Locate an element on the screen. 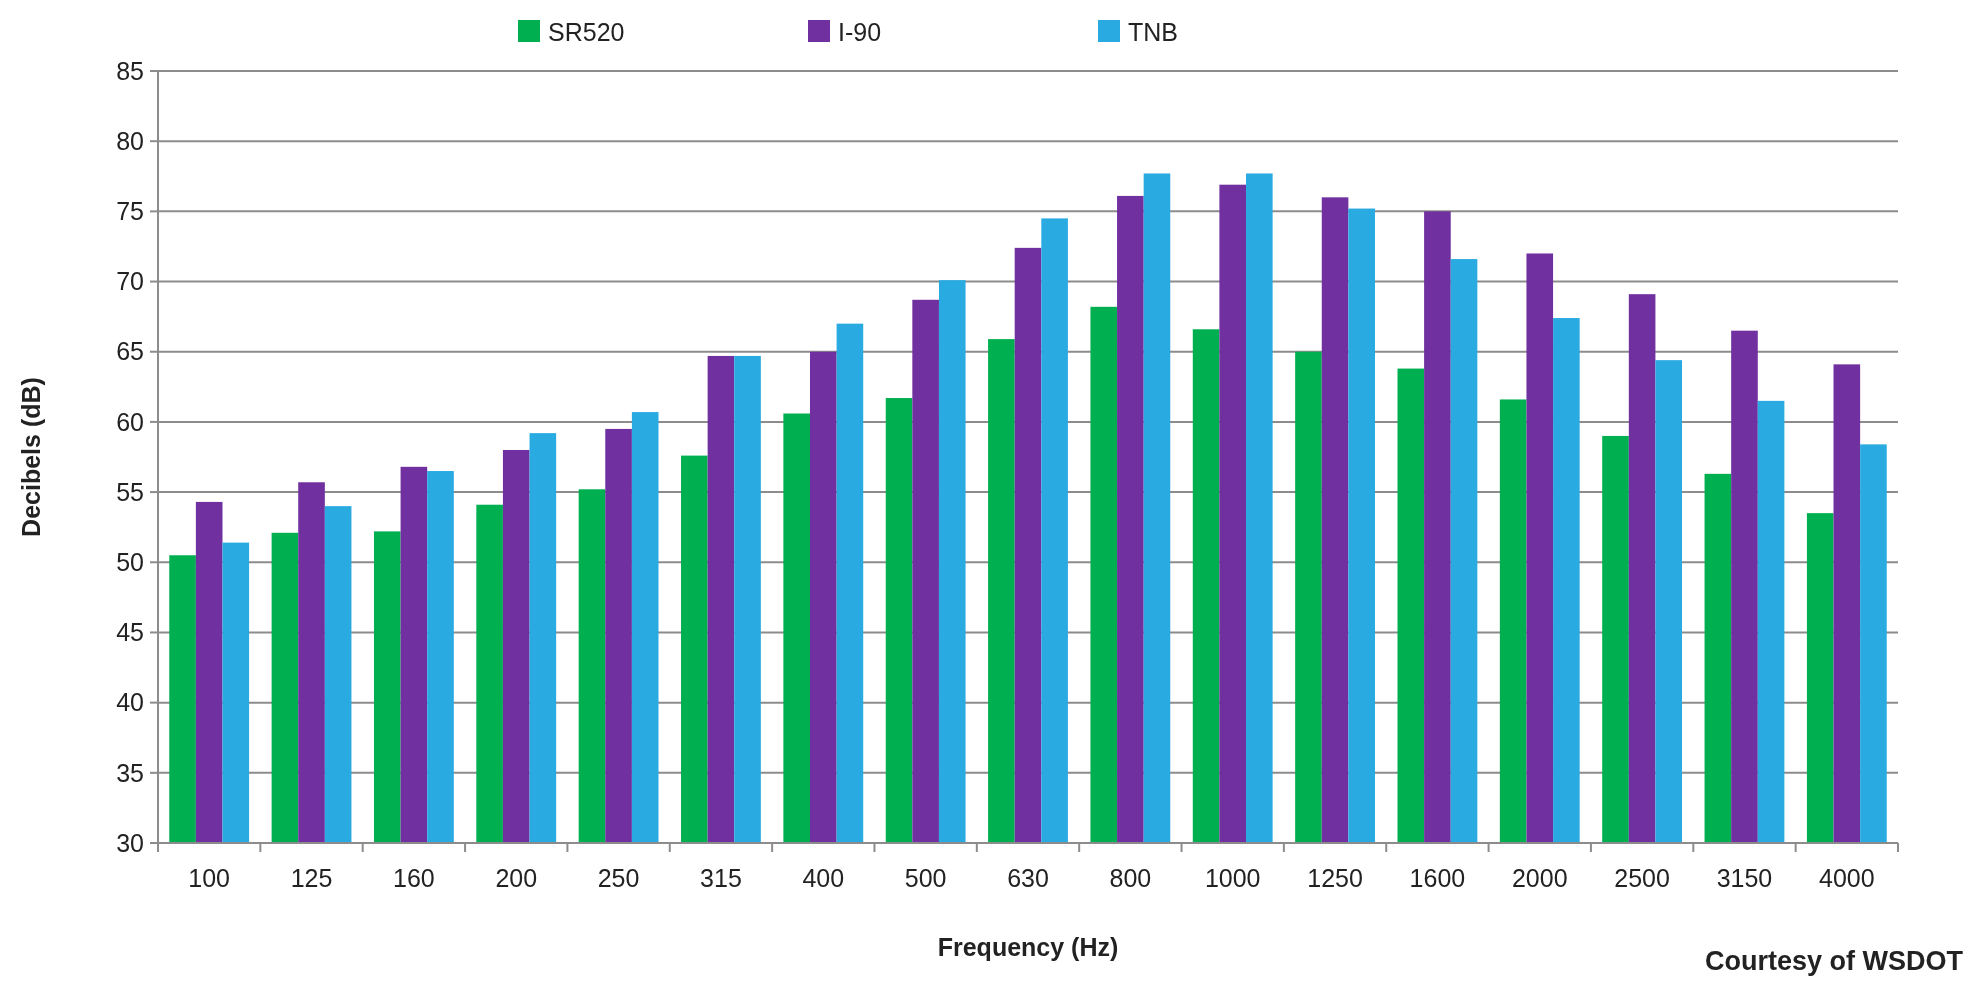 The image size is (1978, 982). y-tick-label: 40 is located at coordinates (130, 702).